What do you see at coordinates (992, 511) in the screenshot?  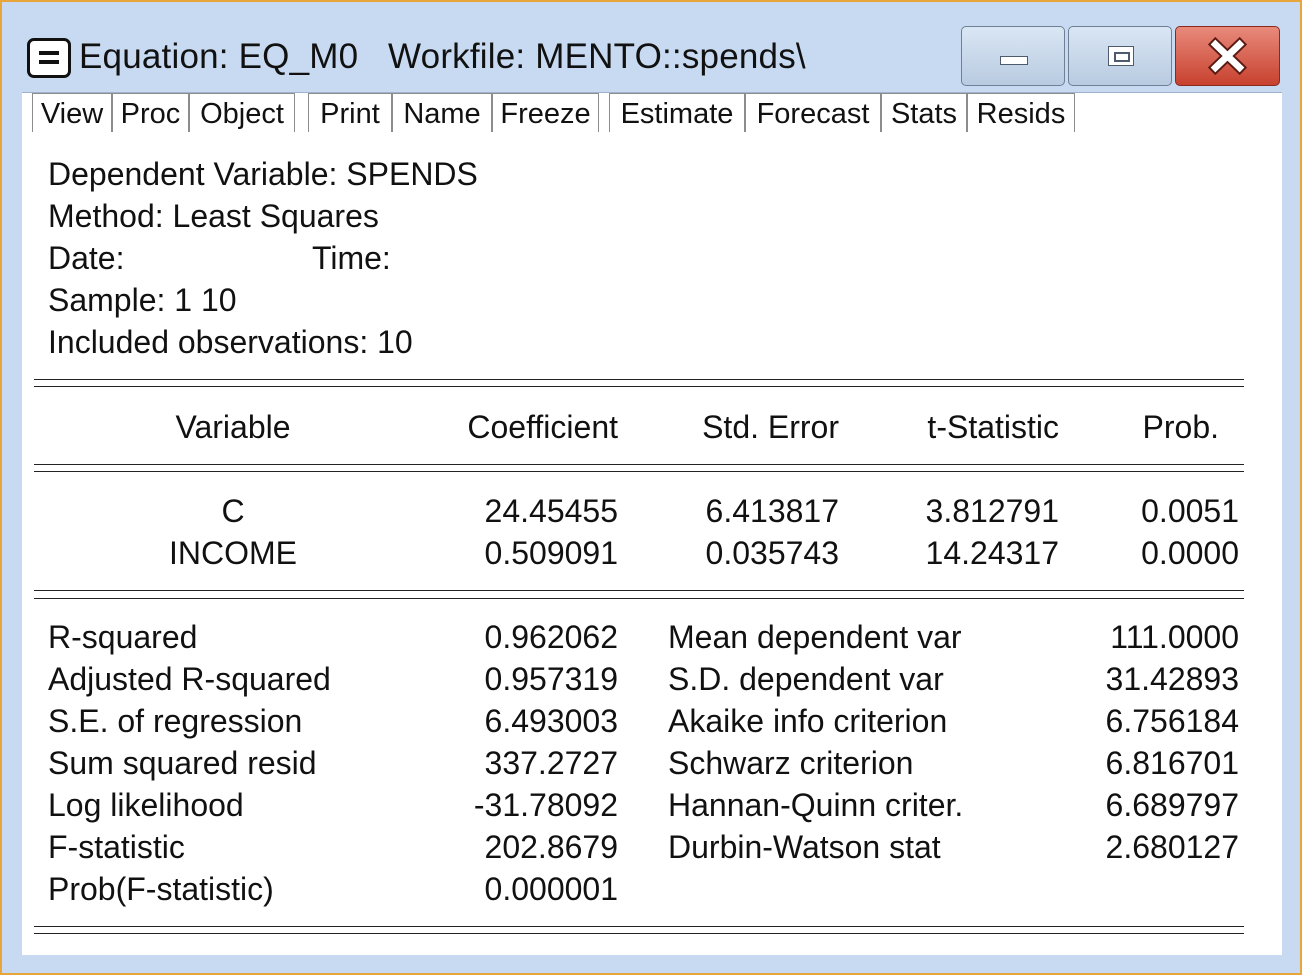 I see `t-statistic-cell: 3.812791` at bounding box center [992, 511].